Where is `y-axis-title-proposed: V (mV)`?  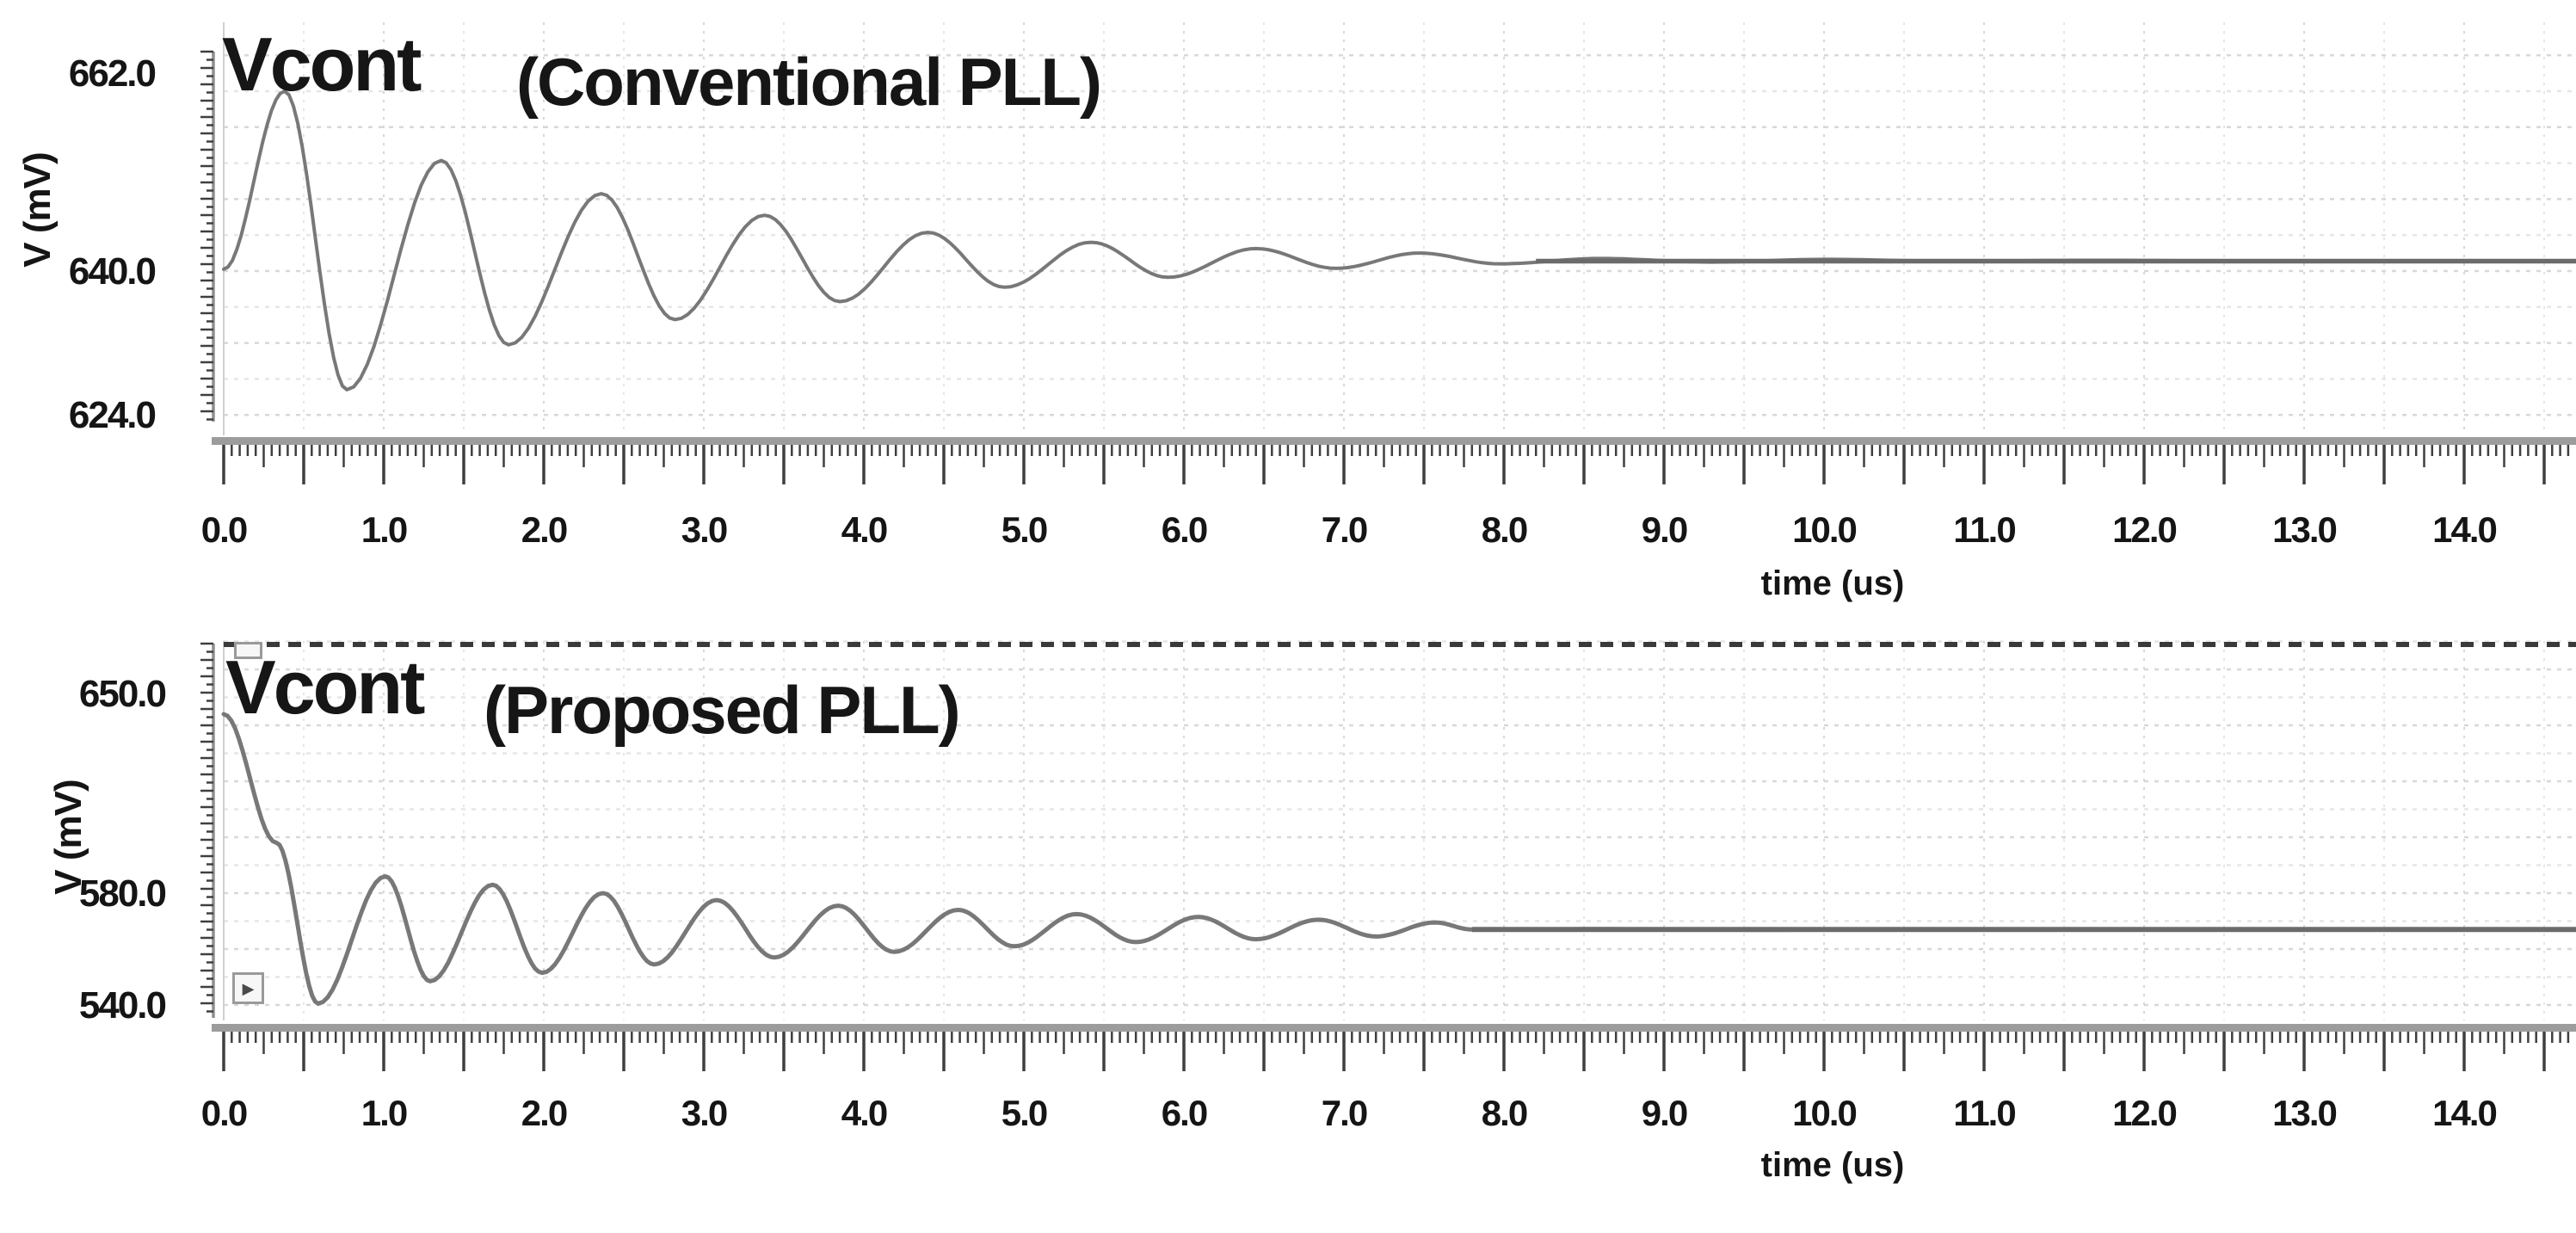 y-axis-title-proposed: V (mV) is located at coordinates (68, 838).